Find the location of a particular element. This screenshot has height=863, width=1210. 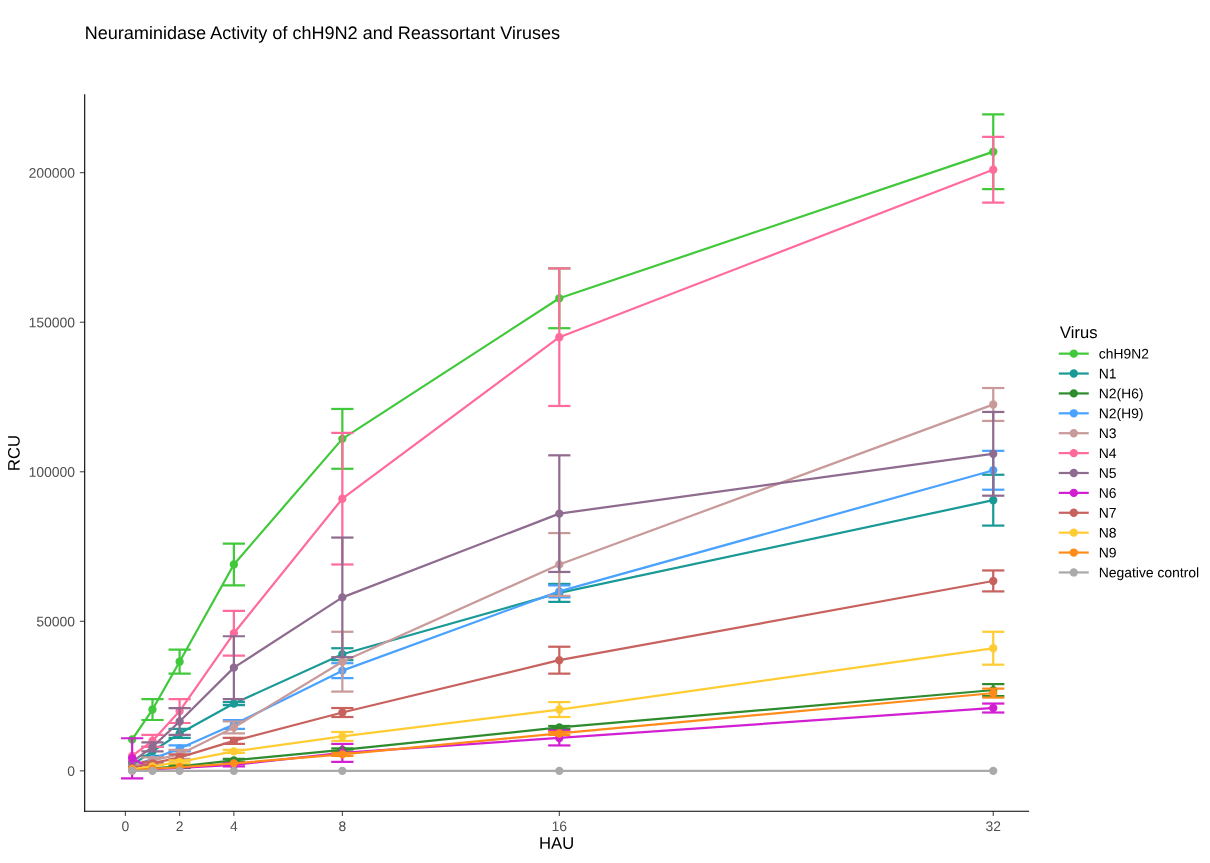

x-tick-label: 4 is located at coordinates (234, 826).